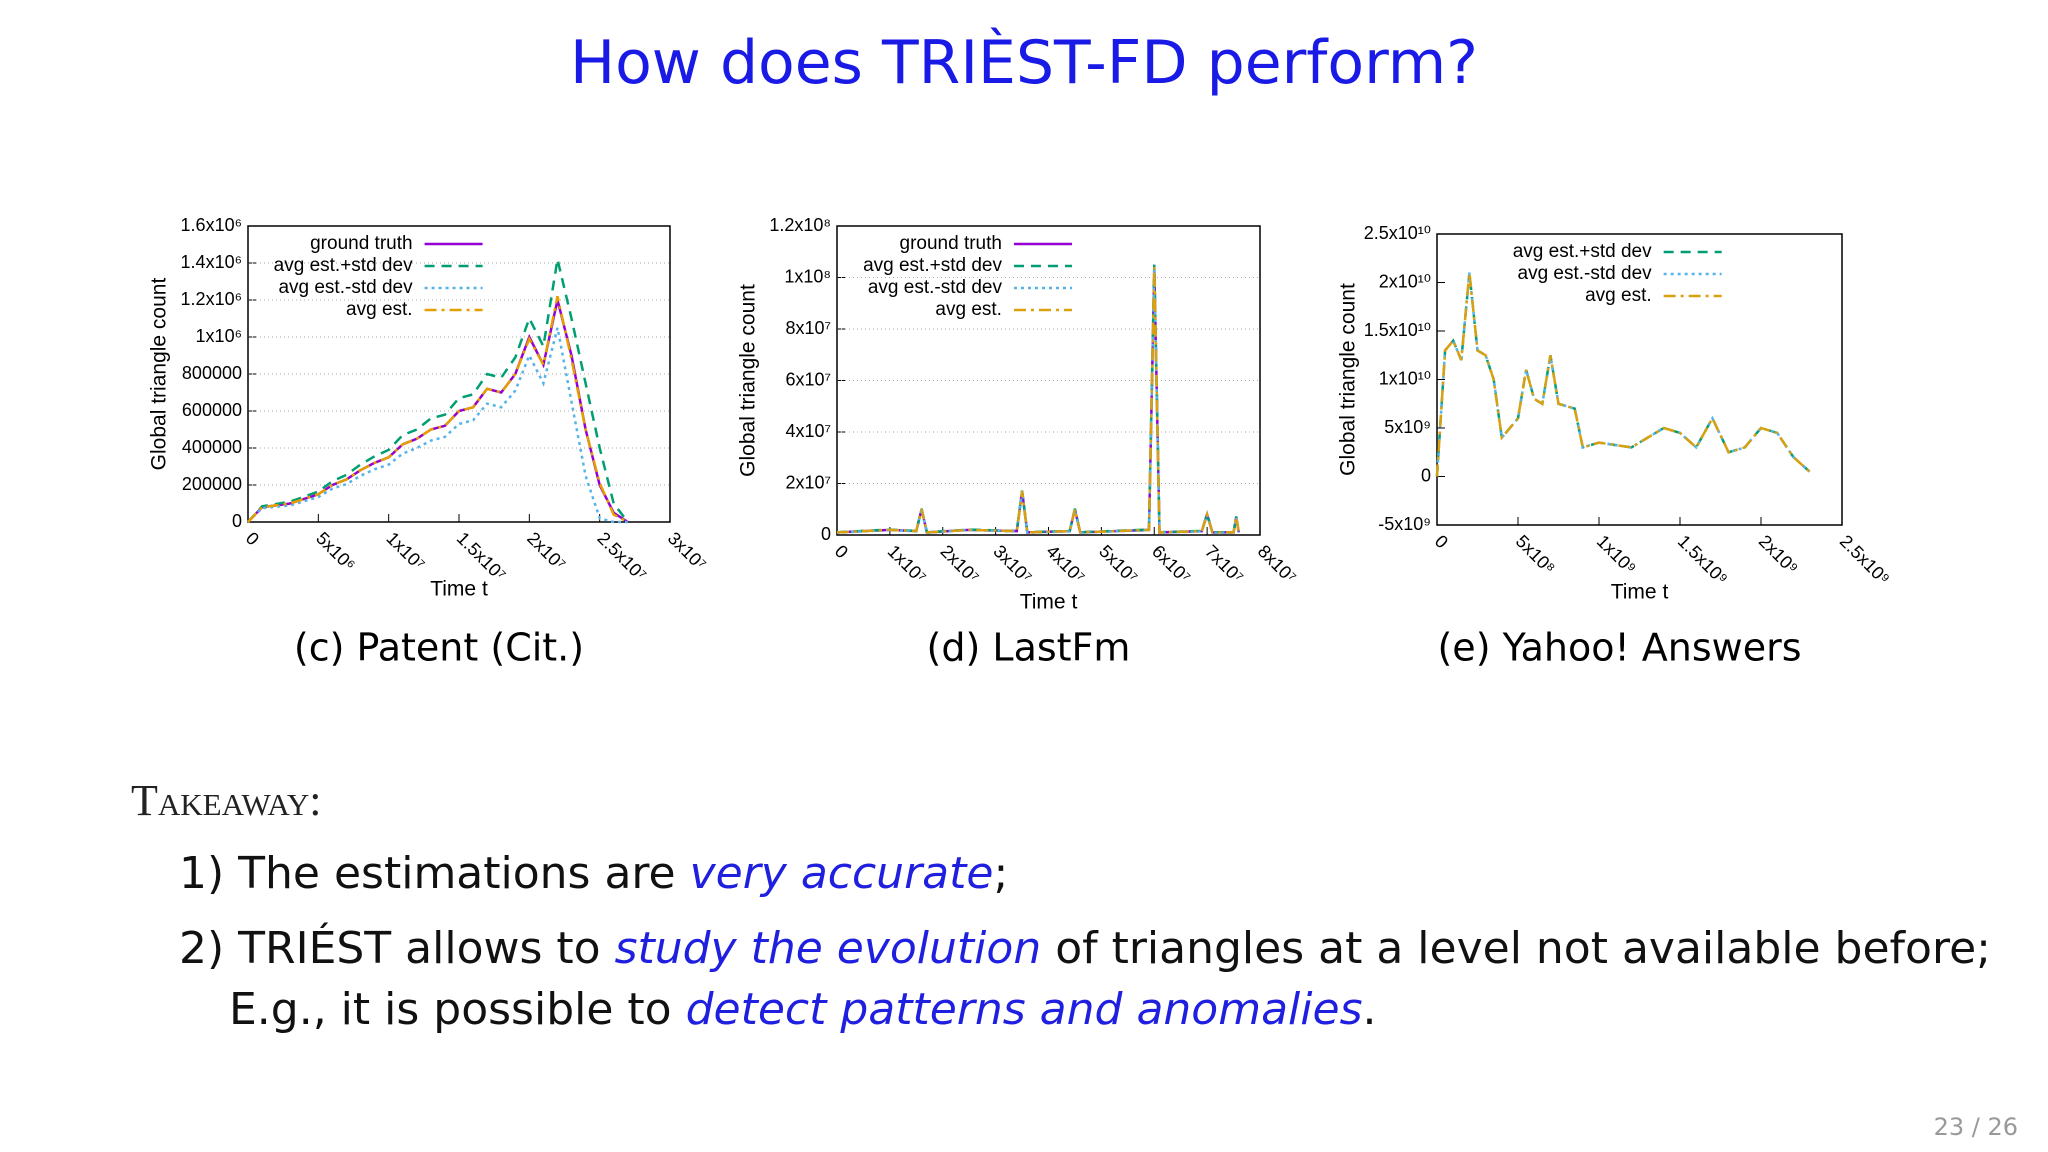  What do you see at coordinates (1397, 233) in the screenshot?
I see `y-tick-label: 2.5x10¹⁰` at bounding box center [1397, 233].